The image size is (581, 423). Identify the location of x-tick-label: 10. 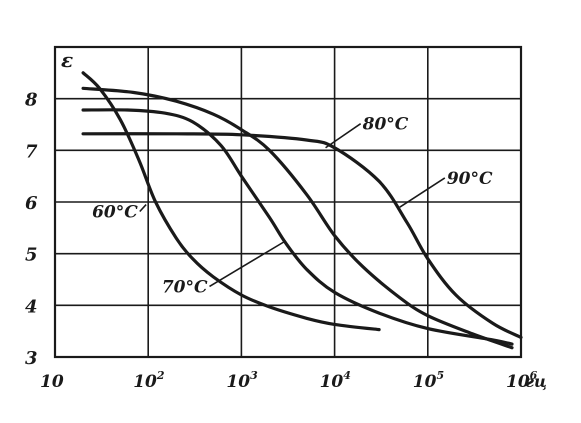
(52, 382).